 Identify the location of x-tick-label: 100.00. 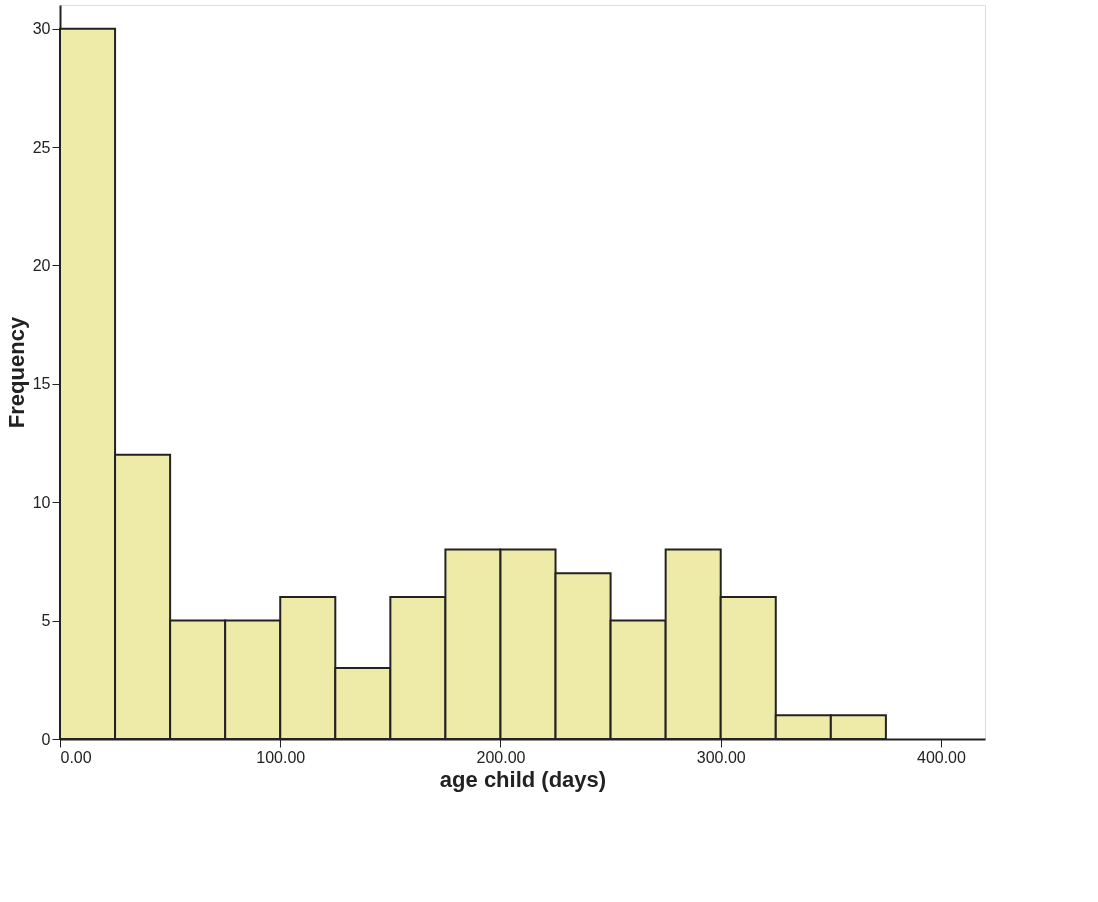
(281, 757).